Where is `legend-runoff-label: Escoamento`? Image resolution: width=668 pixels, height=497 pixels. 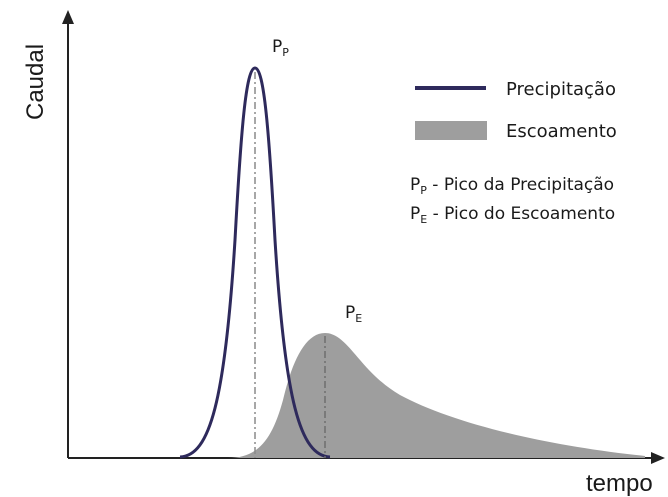
legend-runoff-label: Escoamento is located at coordinates (561, 131).